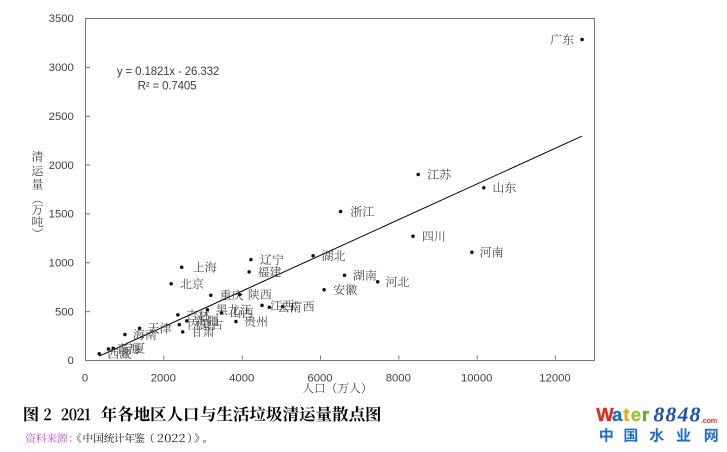 The image size is (727, 452). What do you see at coordinates (61, 264) in the screenshot?
I see `svg-text: 1000` at bounding box center [61, 264].